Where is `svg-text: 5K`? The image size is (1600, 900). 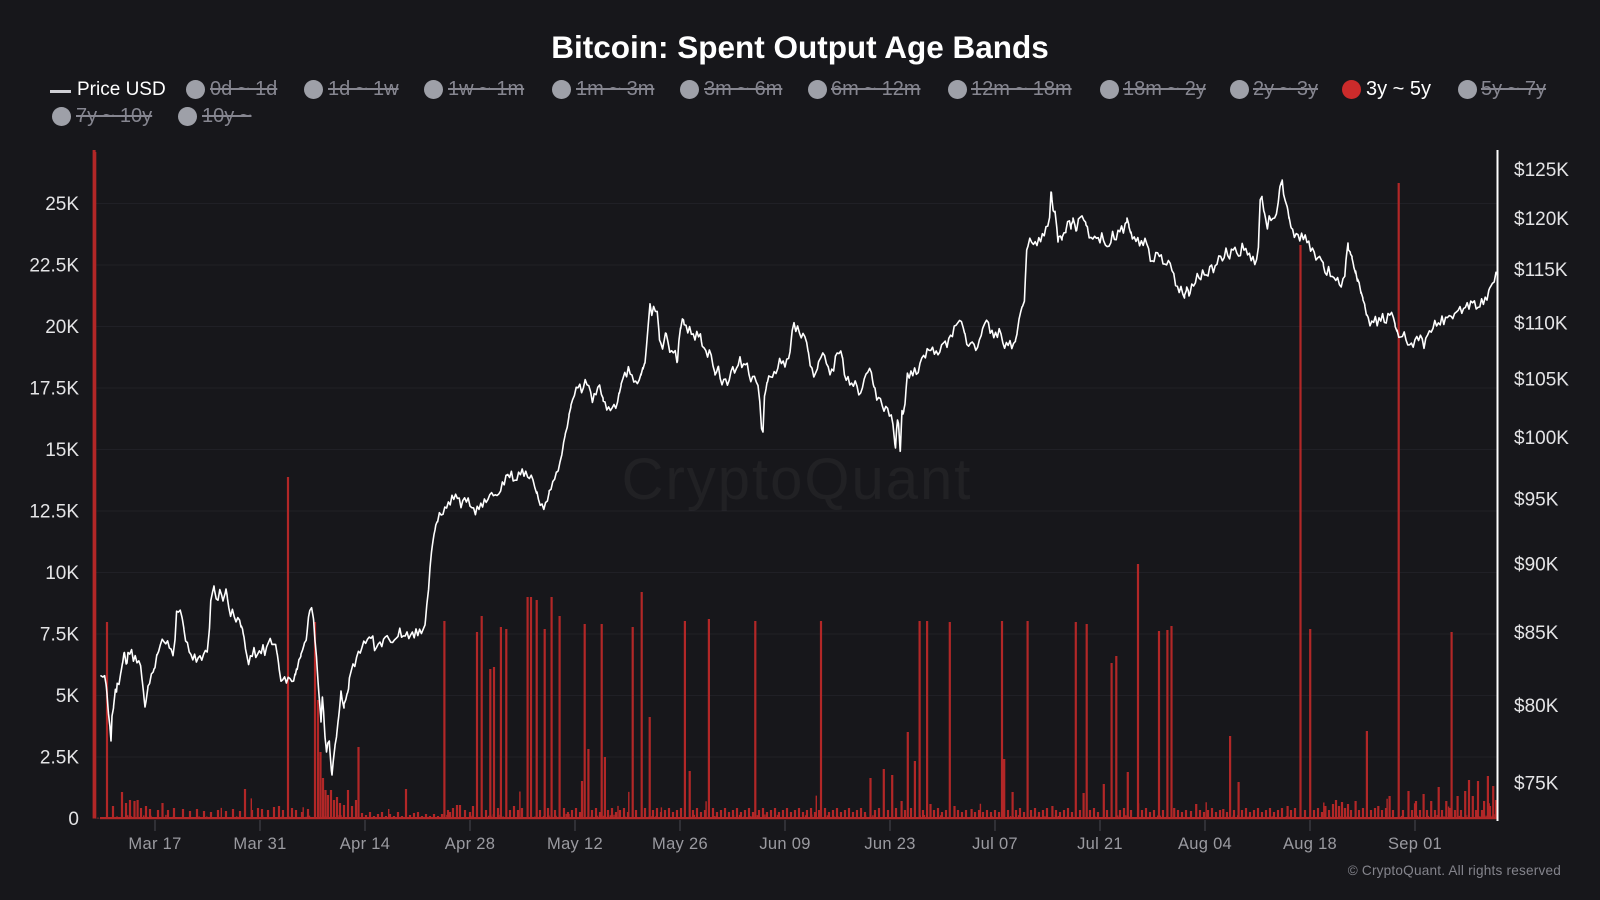 svg-text: 5K is located at coordinates (68, 696).